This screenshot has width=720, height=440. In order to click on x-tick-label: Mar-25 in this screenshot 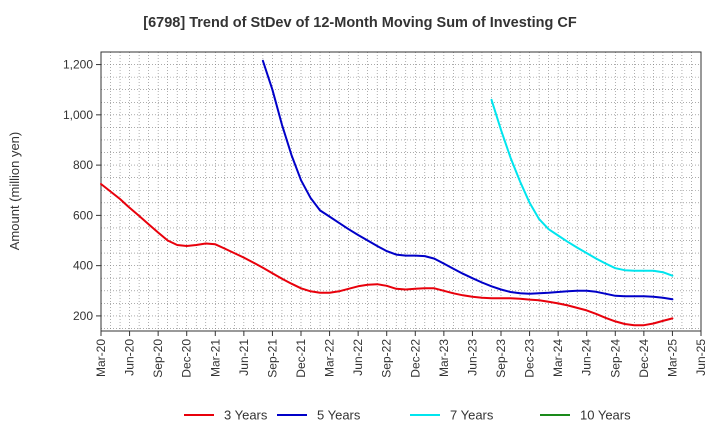, I will do `click(672, 358)`.